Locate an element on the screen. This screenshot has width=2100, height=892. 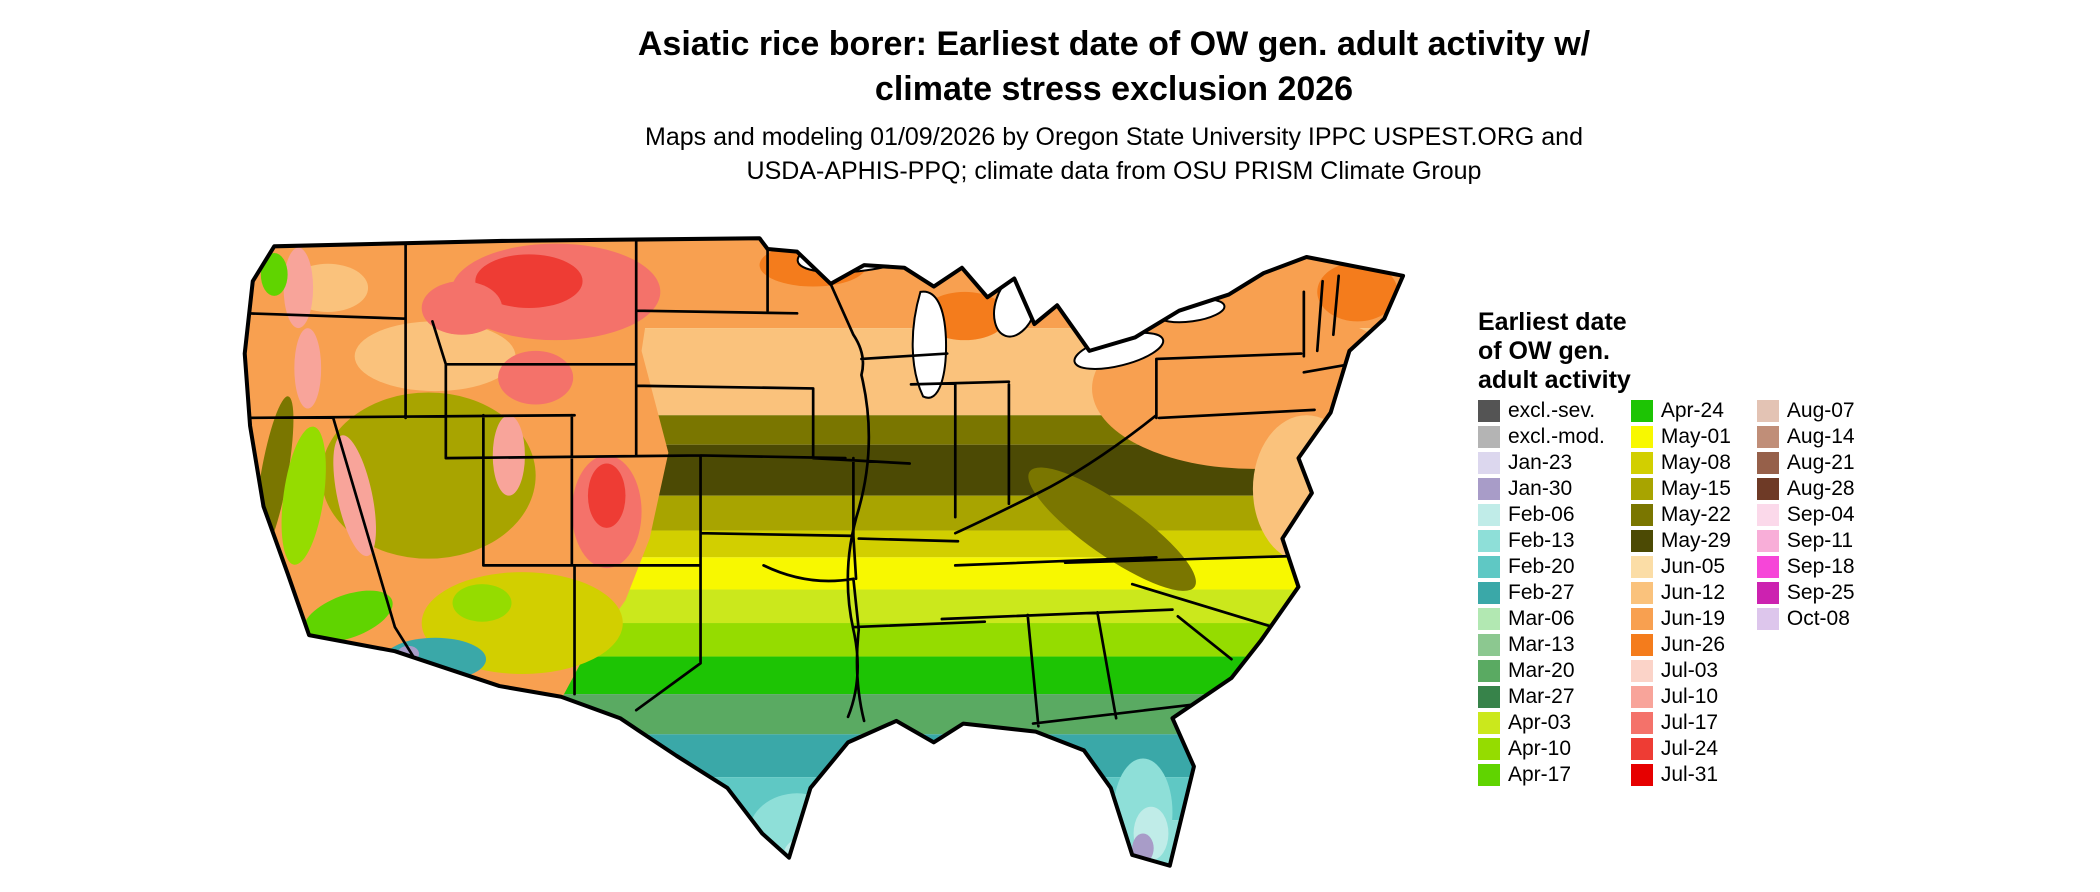
legend-entry: Apr-10 is located at coordinates (1541, 749).